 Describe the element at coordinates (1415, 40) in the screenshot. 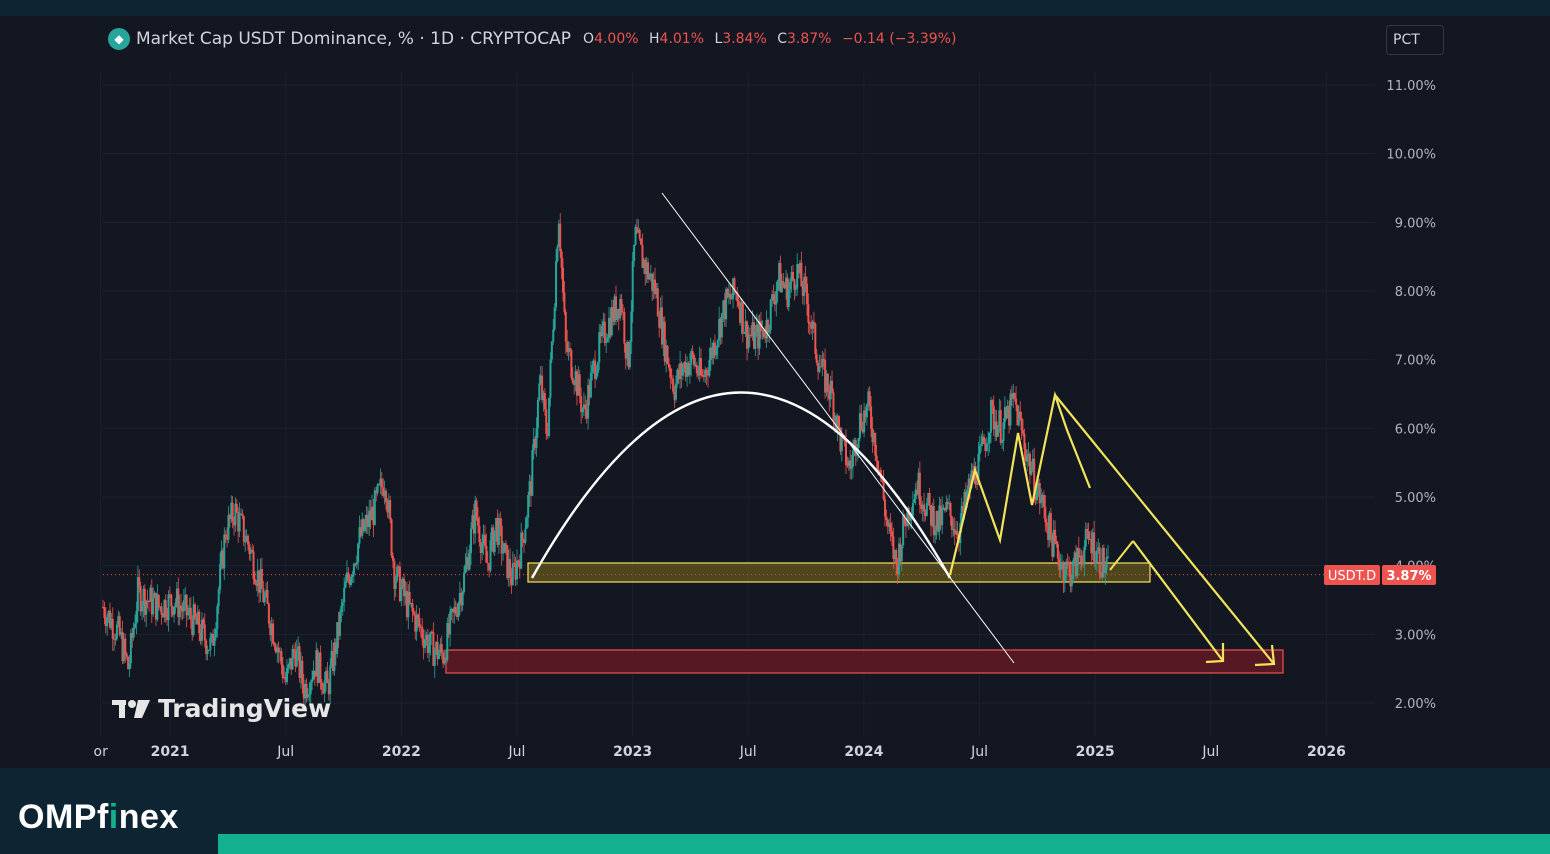

I see `pct-scale-button: PCT` at that location.